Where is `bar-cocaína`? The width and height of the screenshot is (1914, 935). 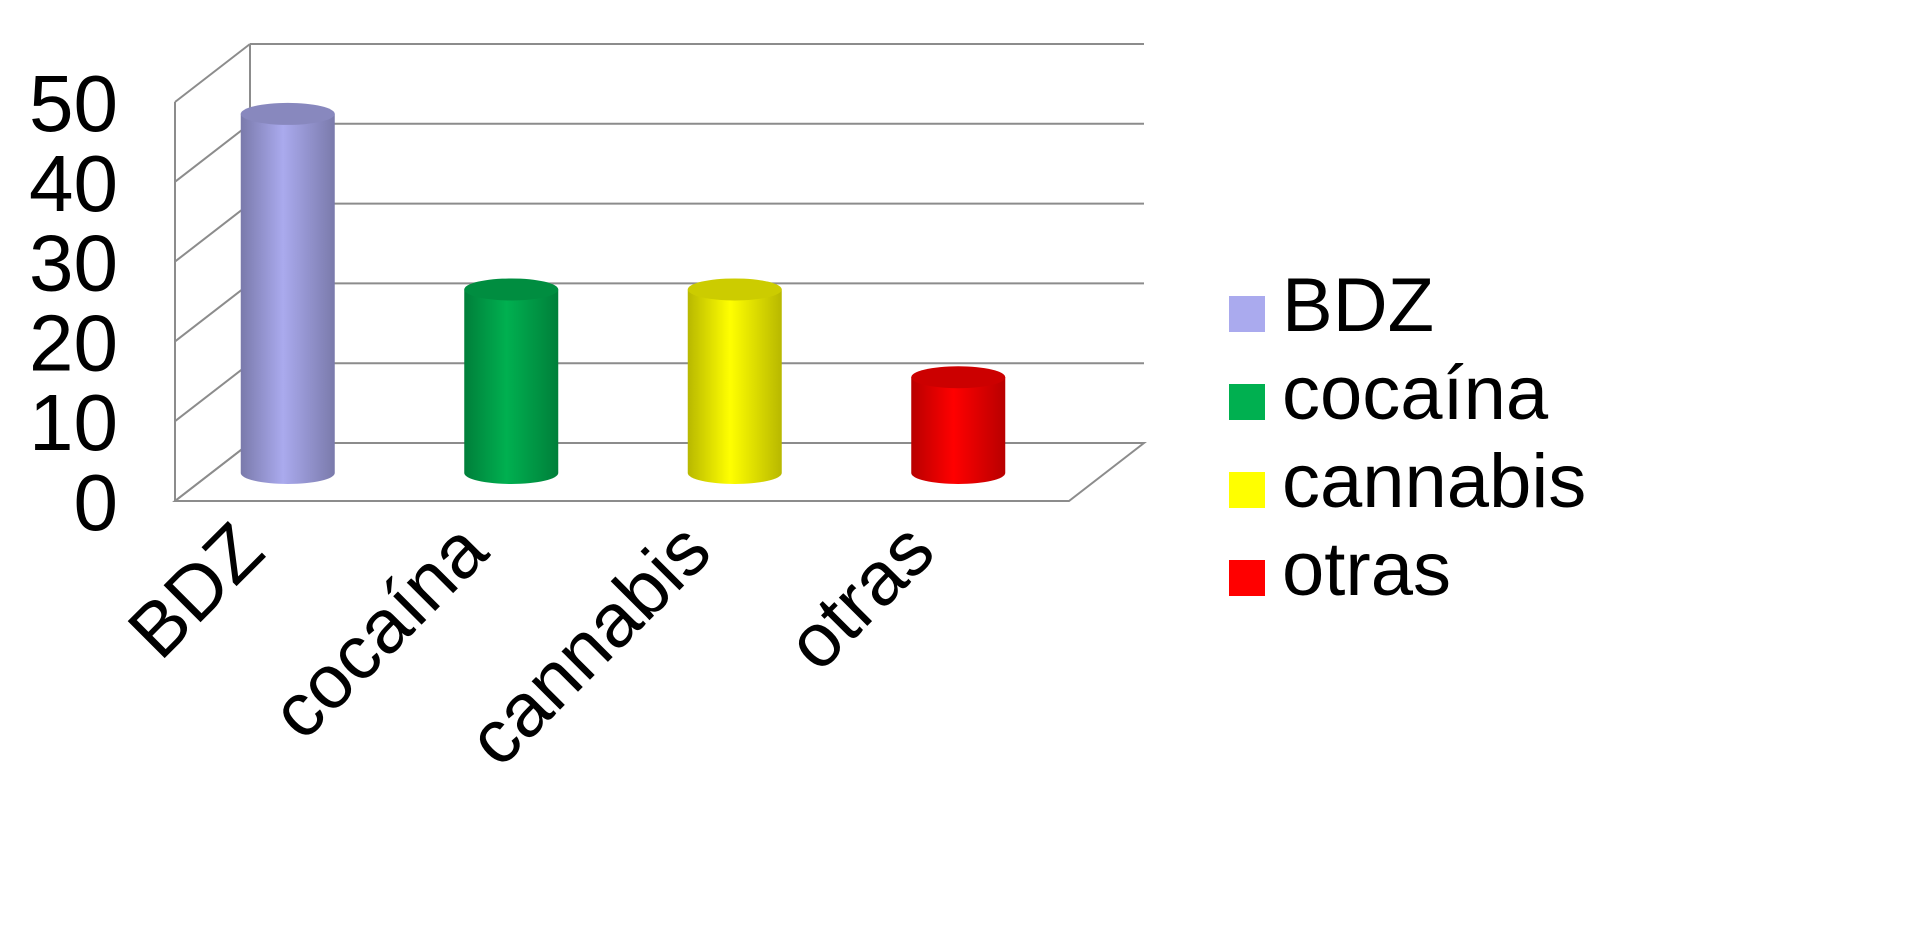 bar-cocaína is located at coordinates (511, 381).